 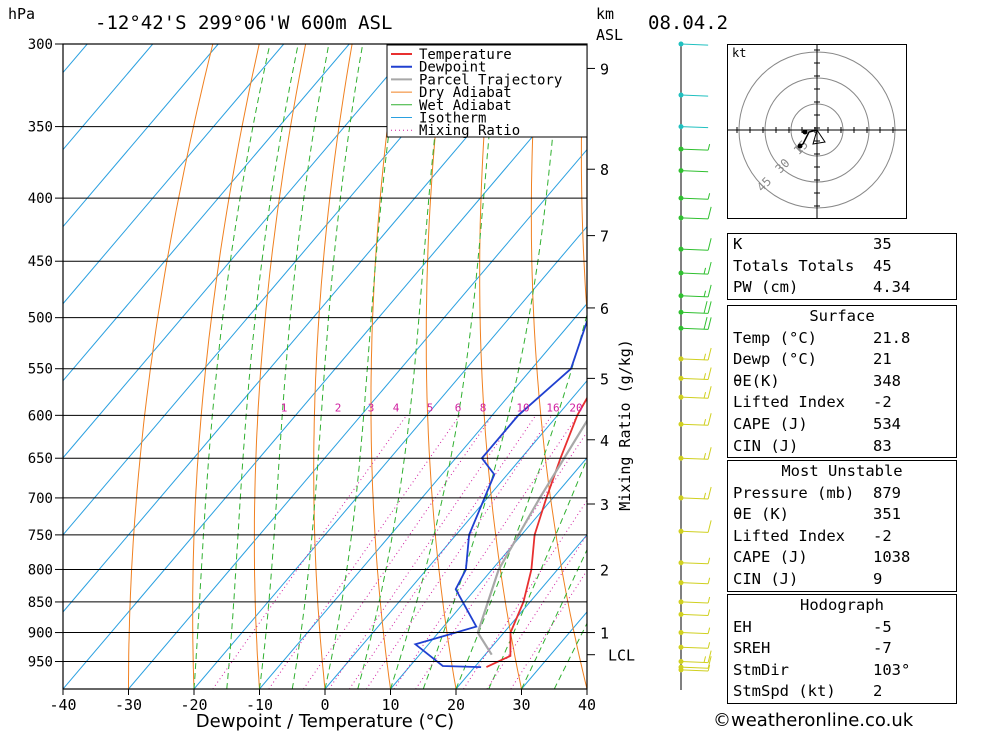 I want to click on value: -2, so click(x=882, y=535).